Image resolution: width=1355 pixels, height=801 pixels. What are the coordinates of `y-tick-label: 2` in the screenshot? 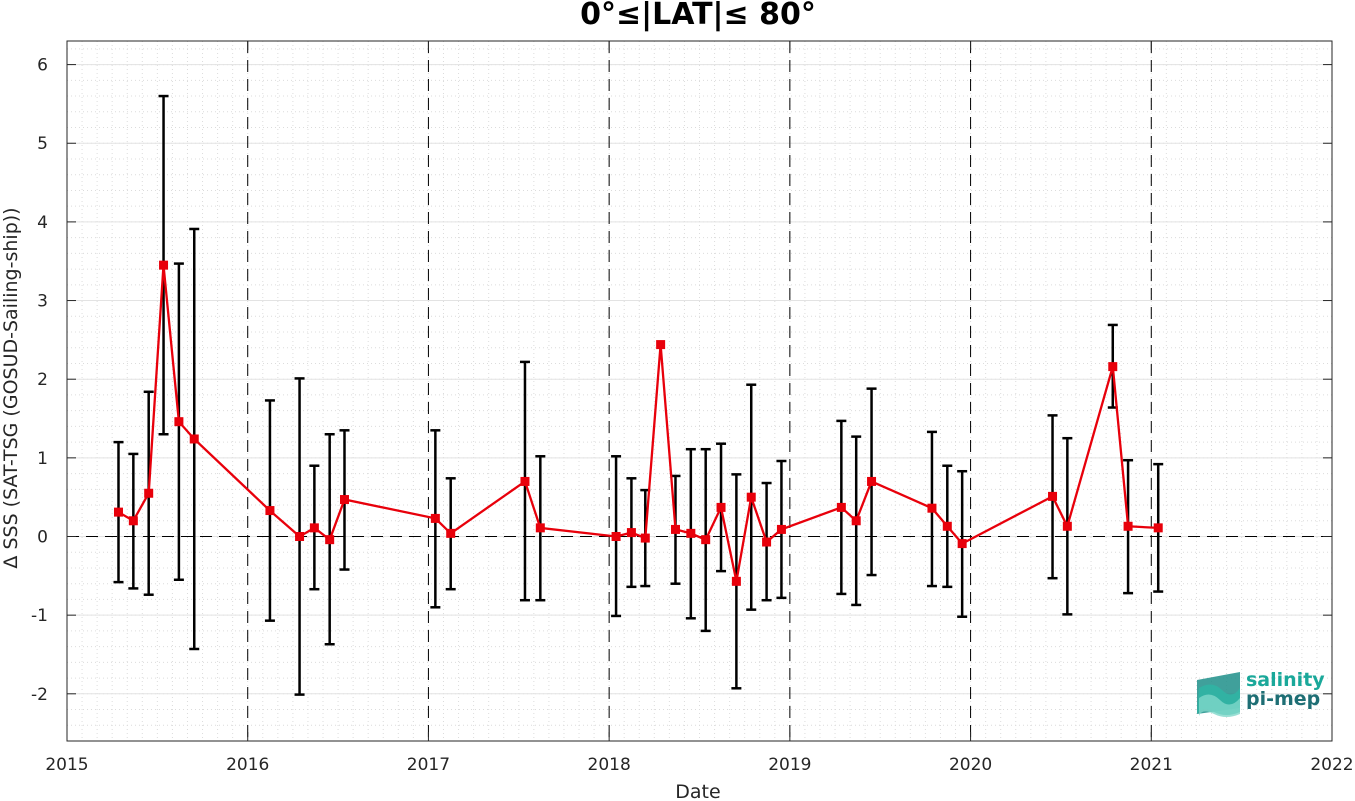 It's located at (42, 380).